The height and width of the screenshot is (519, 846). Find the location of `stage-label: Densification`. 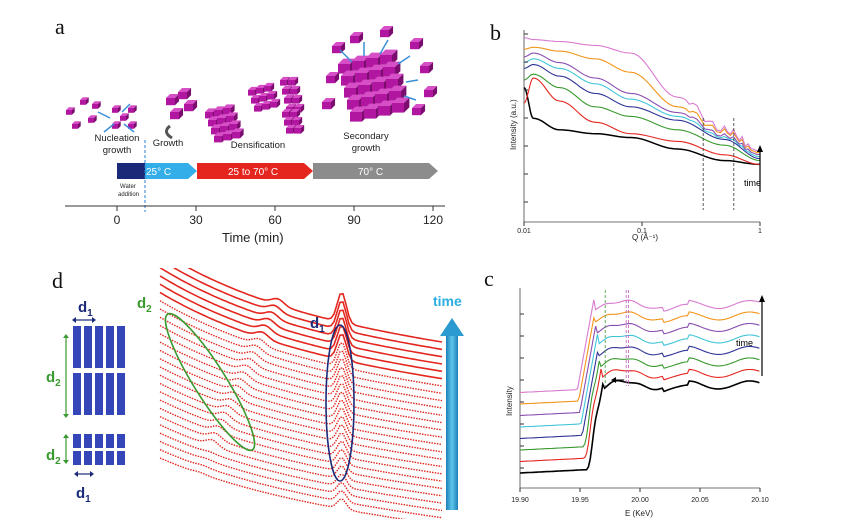

stage-label: Densification is located at coordinates (258, 145).